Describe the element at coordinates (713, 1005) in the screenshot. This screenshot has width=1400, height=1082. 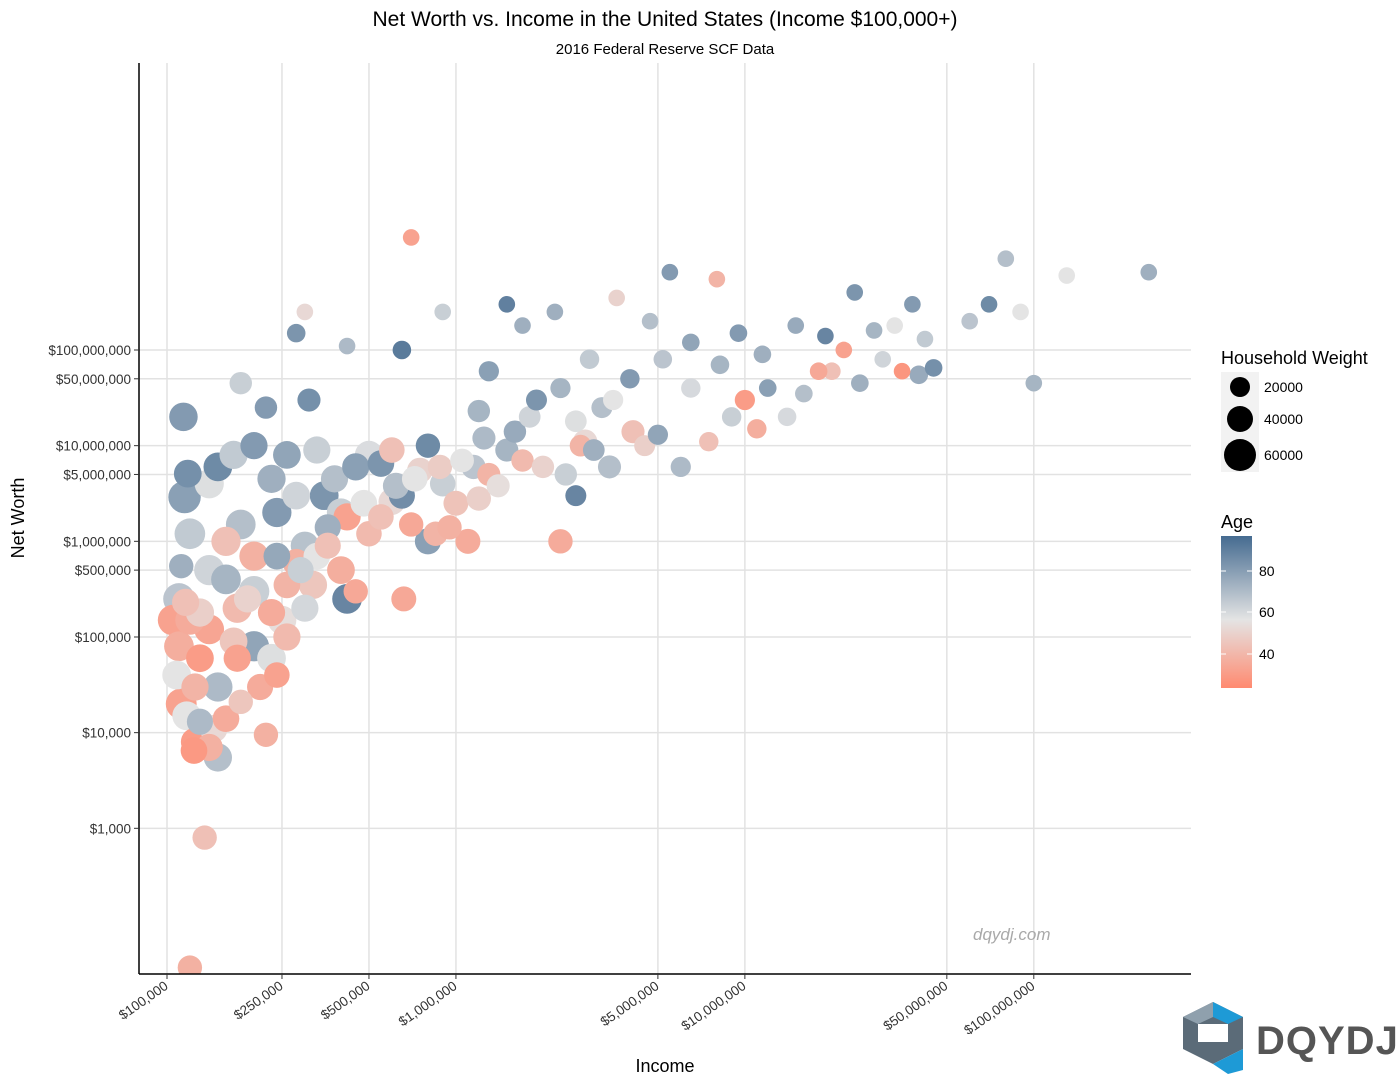
I see `x-tick-label: $10,000,000` at that location.